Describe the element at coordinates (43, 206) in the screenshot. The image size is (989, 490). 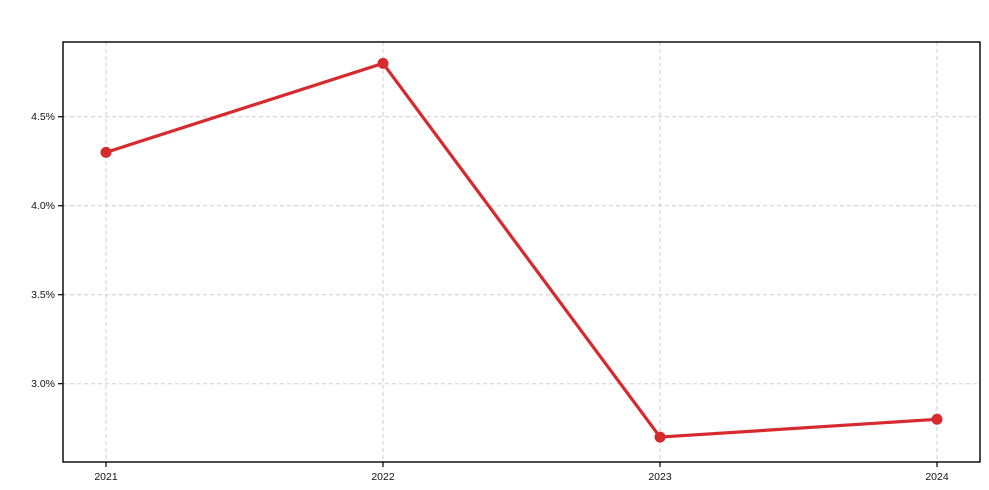
I see `y-tick-label: 4.0%` at that location.